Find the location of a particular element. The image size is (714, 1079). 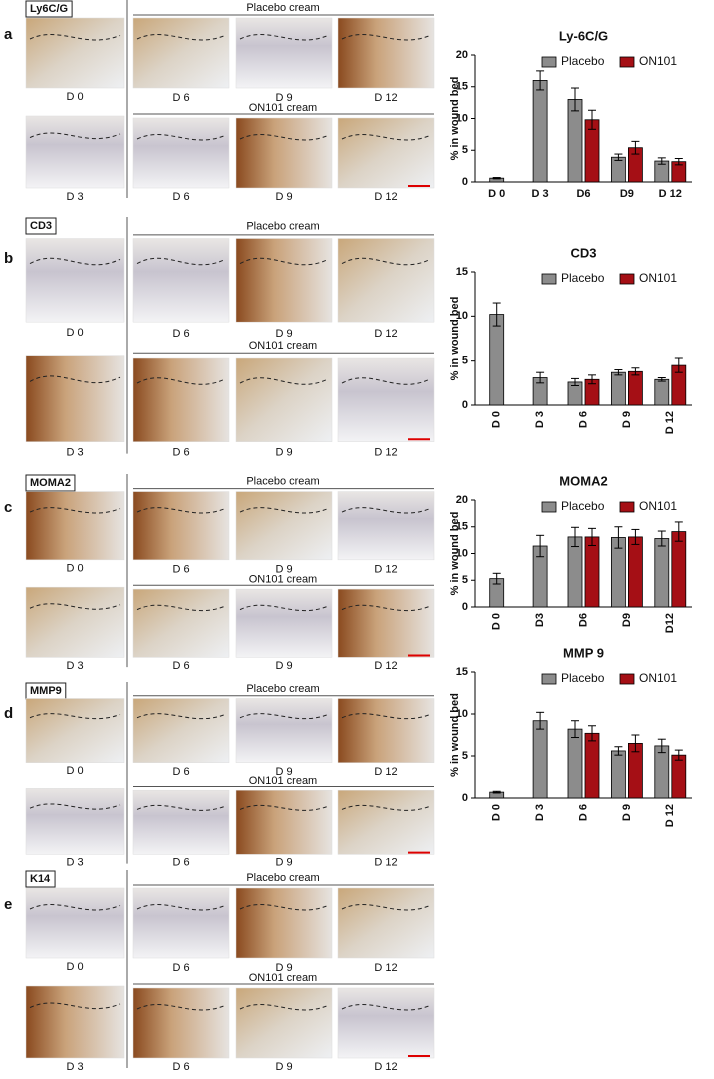

x-tick-label: D12 is located at coordinates (670, 623).